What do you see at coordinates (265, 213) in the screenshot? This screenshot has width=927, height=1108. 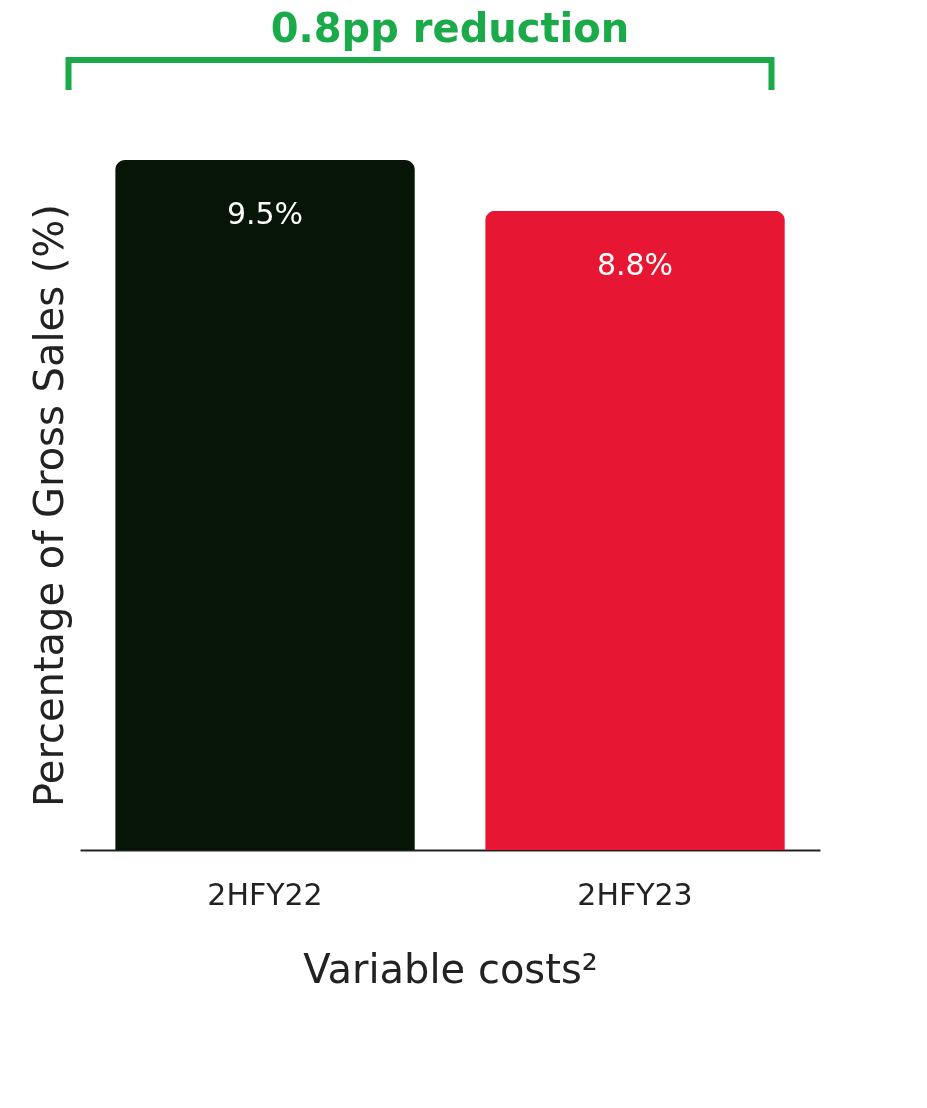 I see `data-label: 9.5%` at bounding box center [265, 213].